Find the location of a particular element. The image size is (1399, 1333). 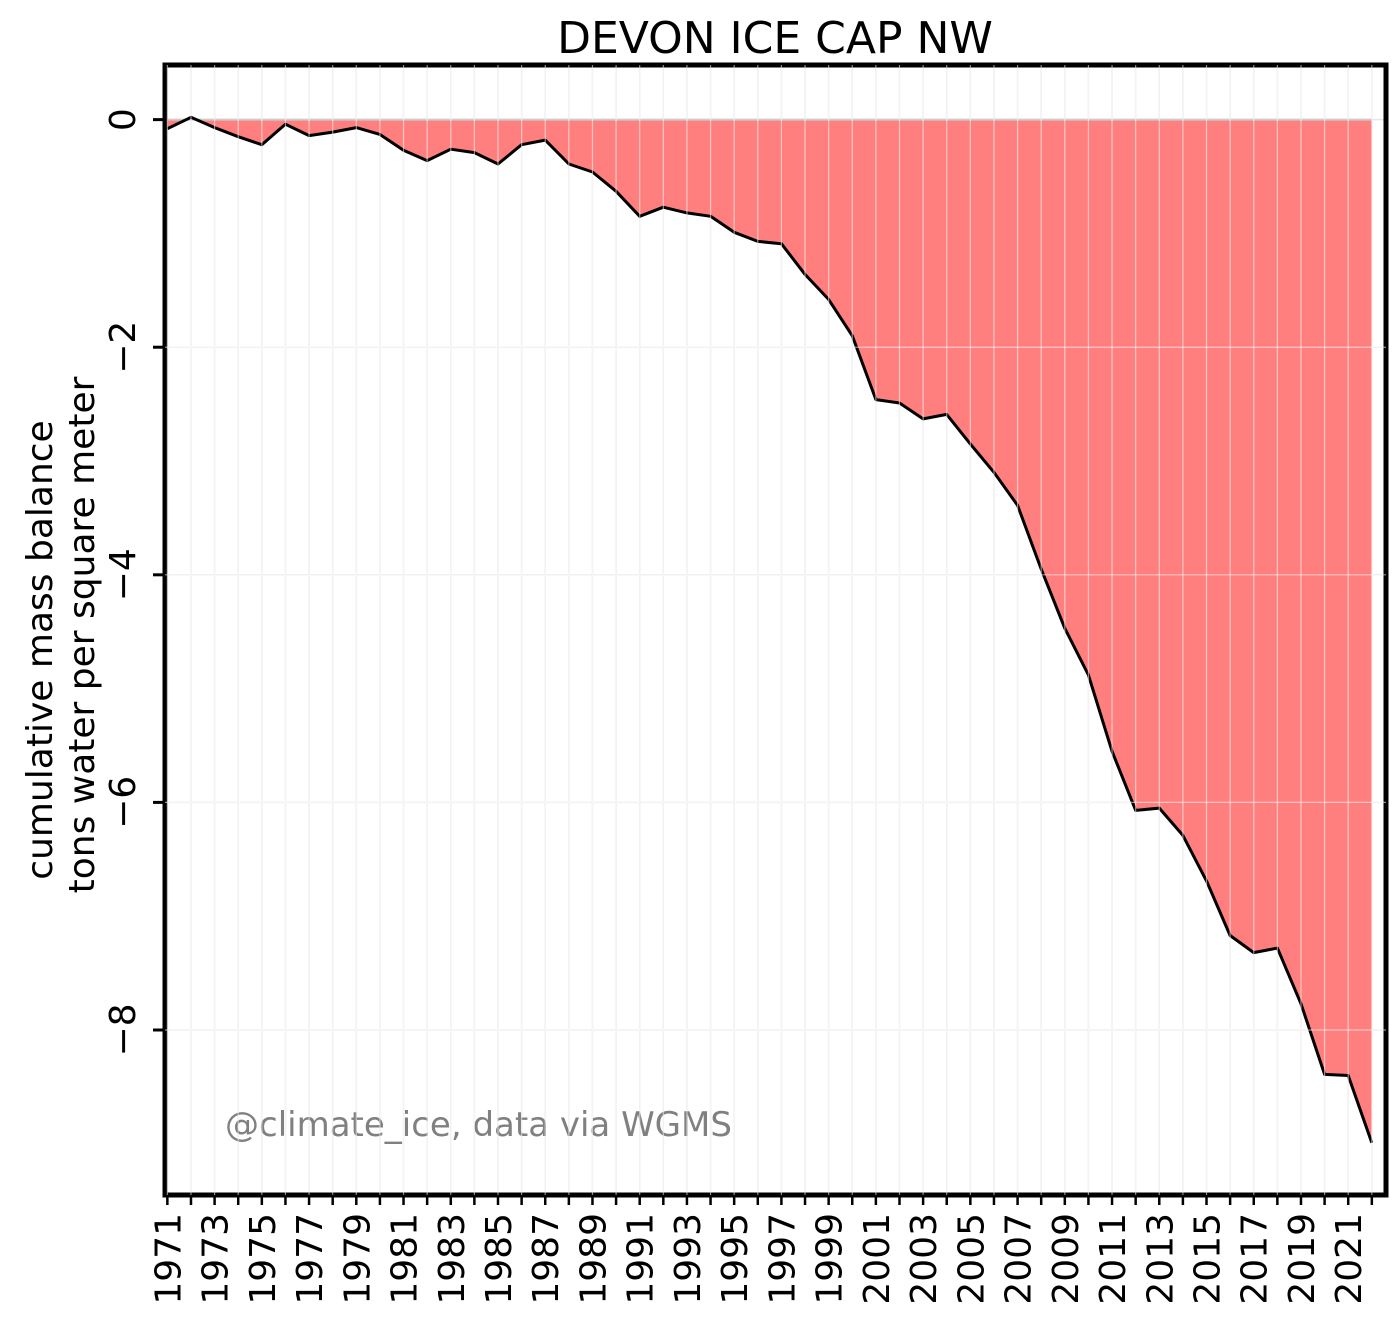

x-tick-label: 2021 is located at coordinates (1349, 1259).